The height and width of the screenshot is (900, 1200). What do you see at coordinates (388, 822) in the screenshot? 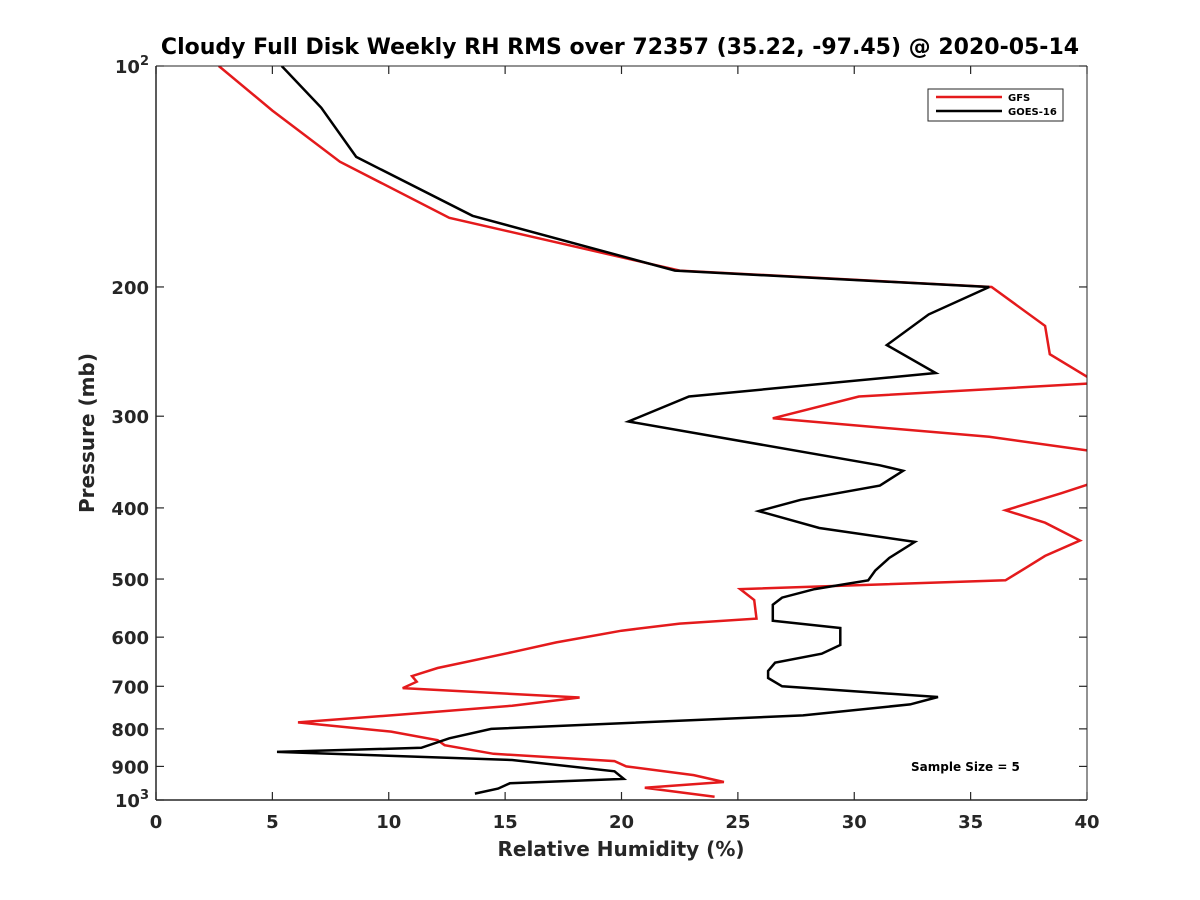
I see `x-tick-label: 10` at bounding box center [388, 822].